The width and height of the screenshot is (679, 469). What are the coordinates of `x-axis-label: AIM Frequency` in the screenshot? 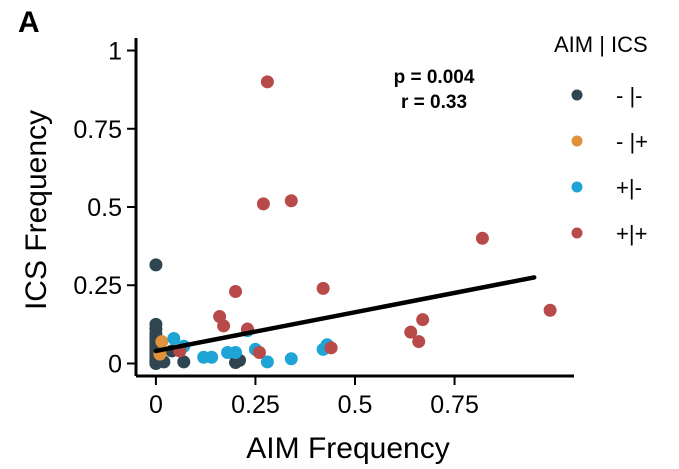 It's located at (347, 448).